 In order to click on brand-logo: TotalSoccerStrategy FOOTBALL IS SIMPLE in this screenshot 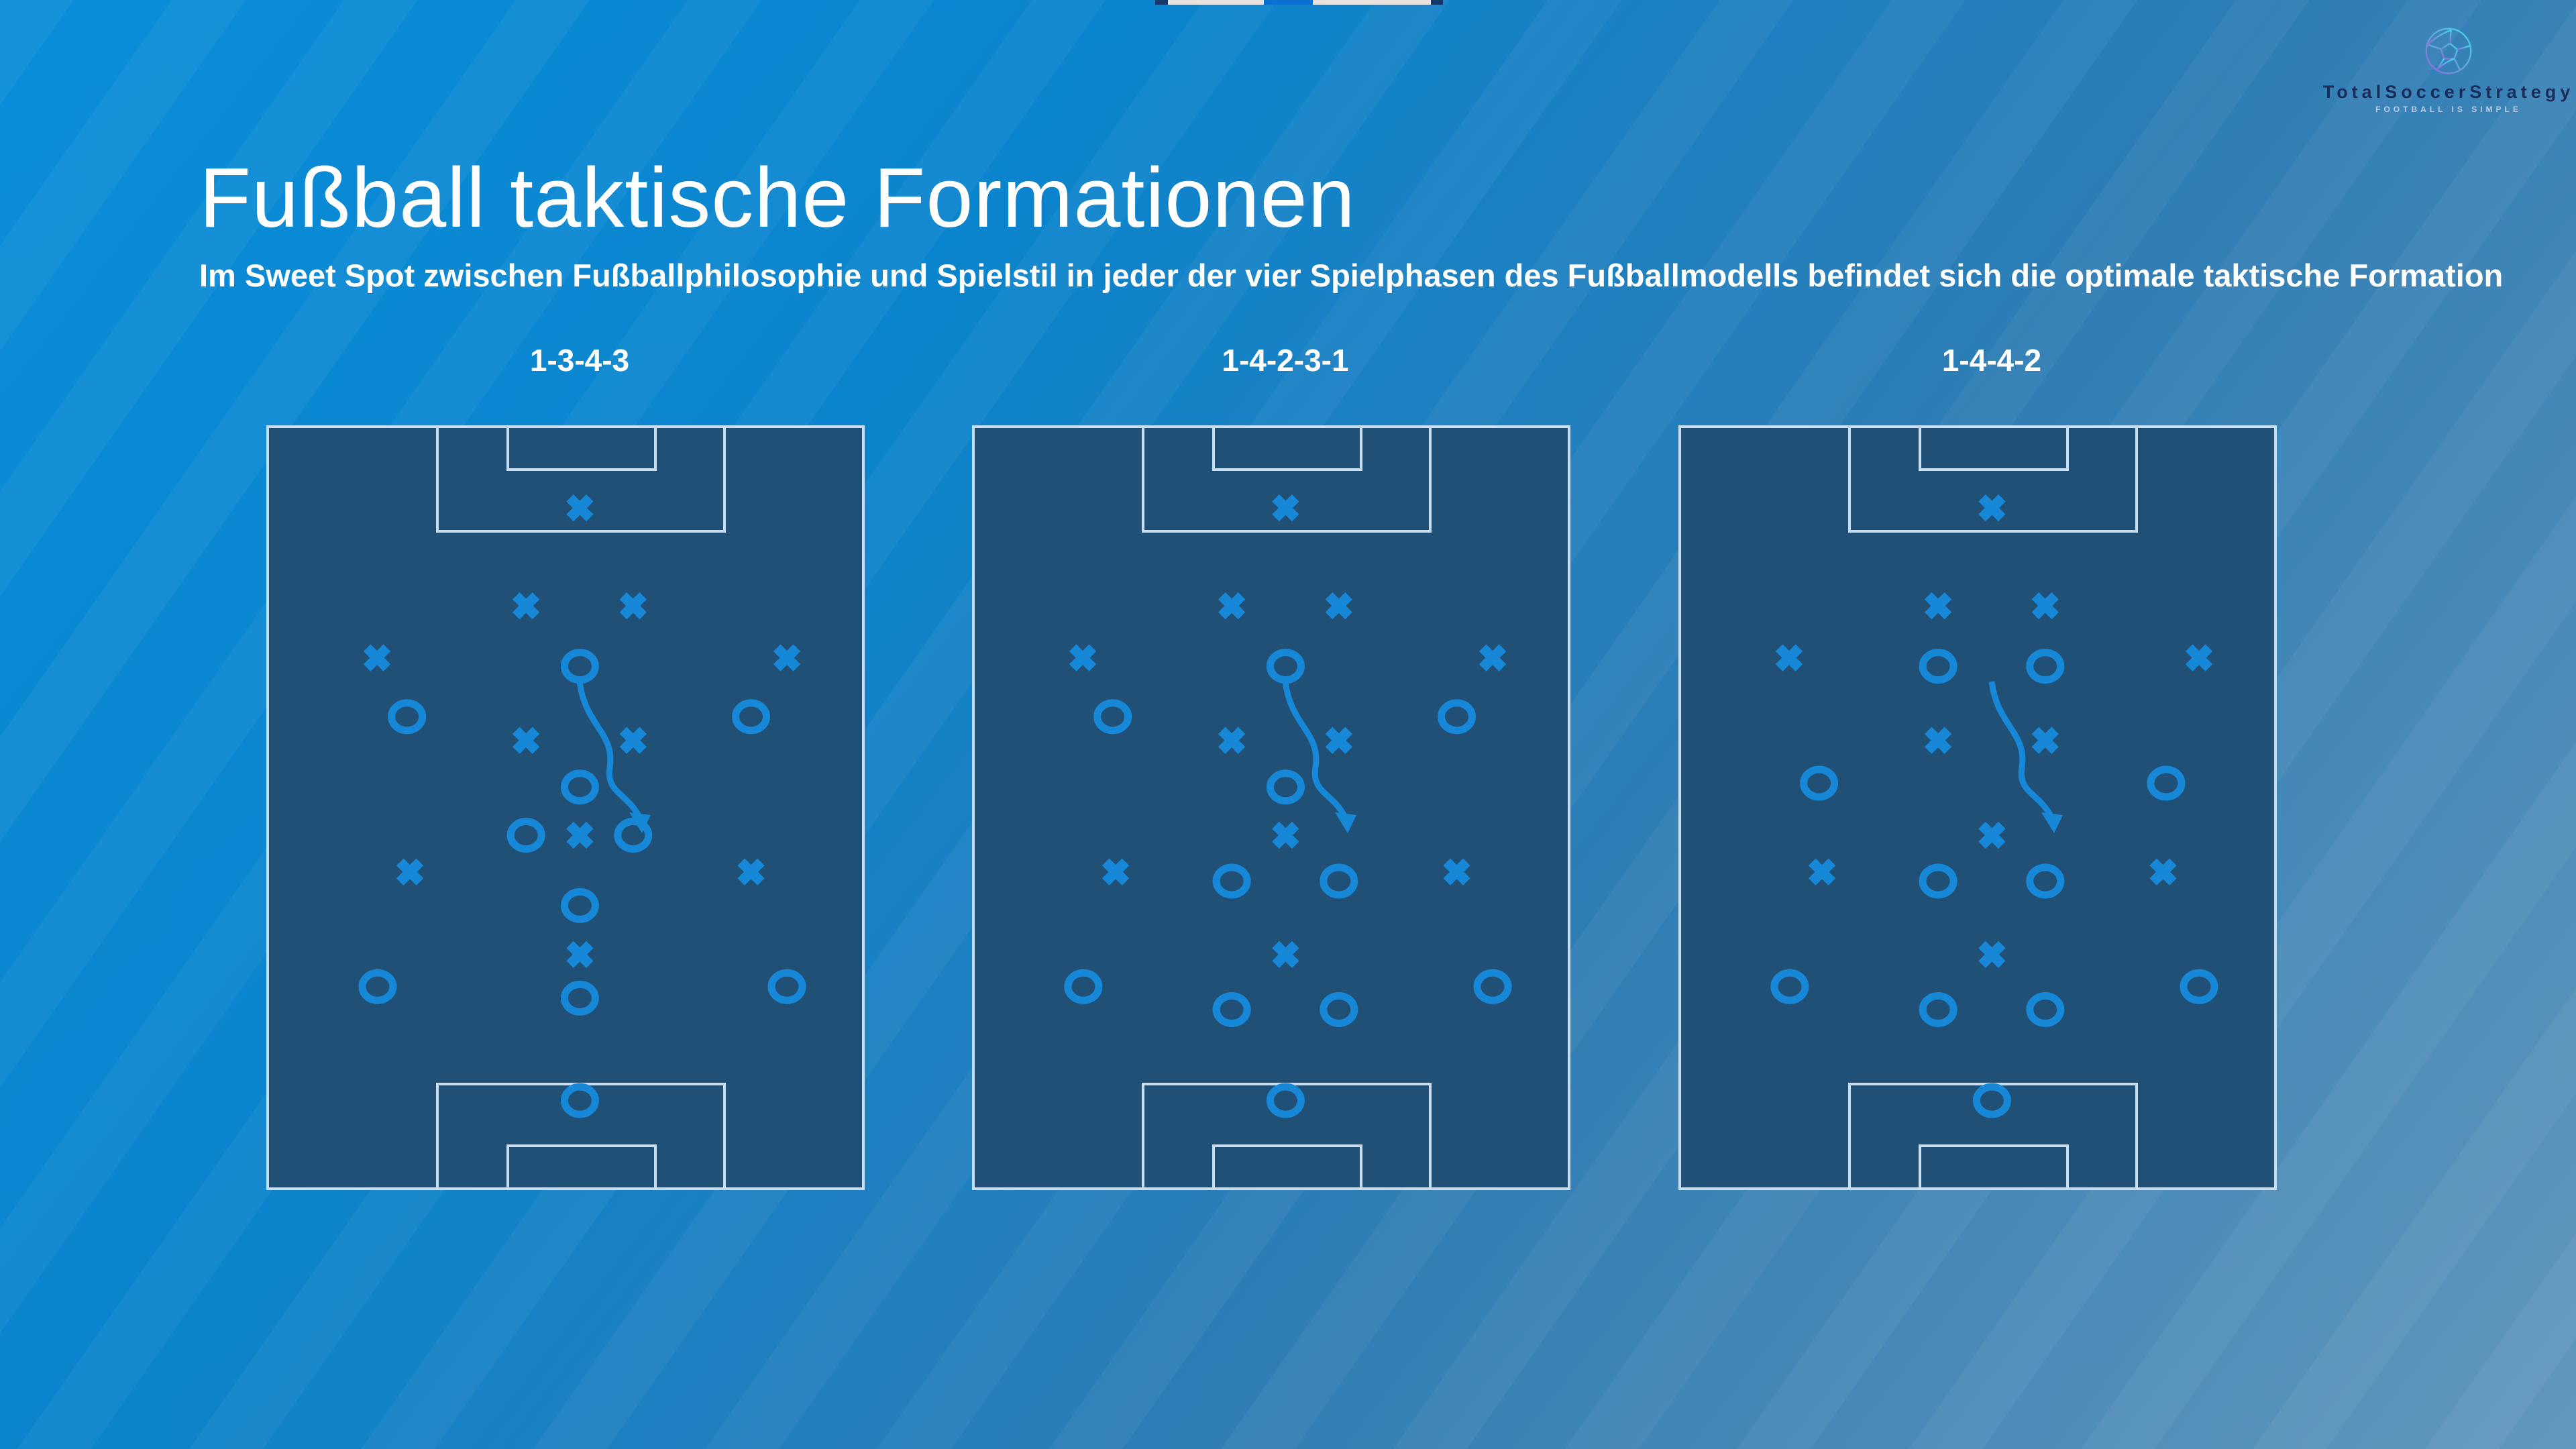, I will do `click(2448, 69)`.